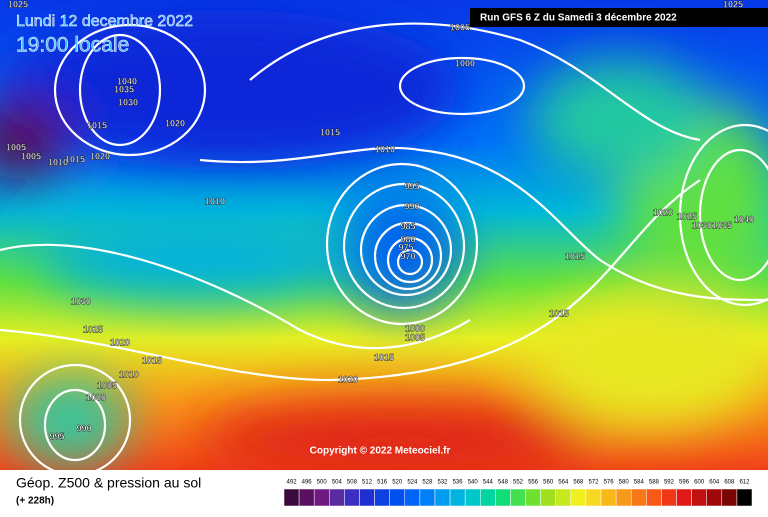  What do you see at coordinates (518, 483) in the screenshot?
I see `legend-label: 552` at bounding box center [518, 483].